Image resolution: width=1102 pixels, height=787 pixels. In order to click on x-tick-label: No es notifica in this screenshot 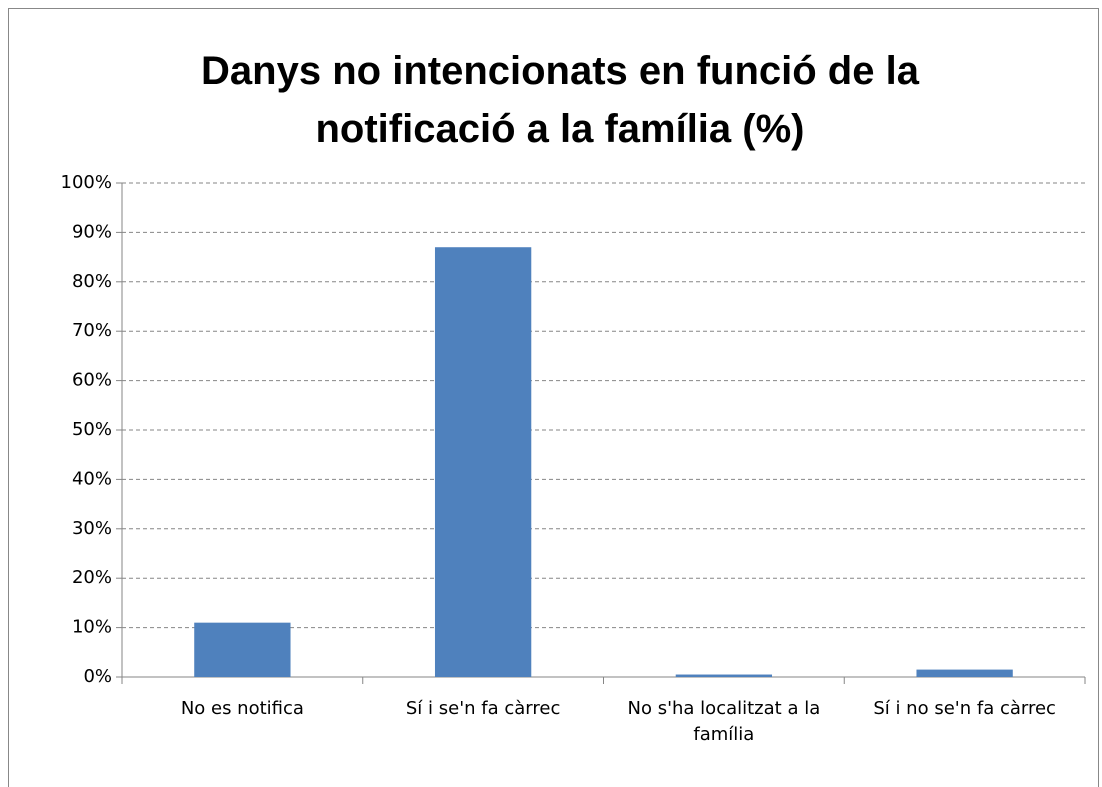, I will do `click(242, 708)`.